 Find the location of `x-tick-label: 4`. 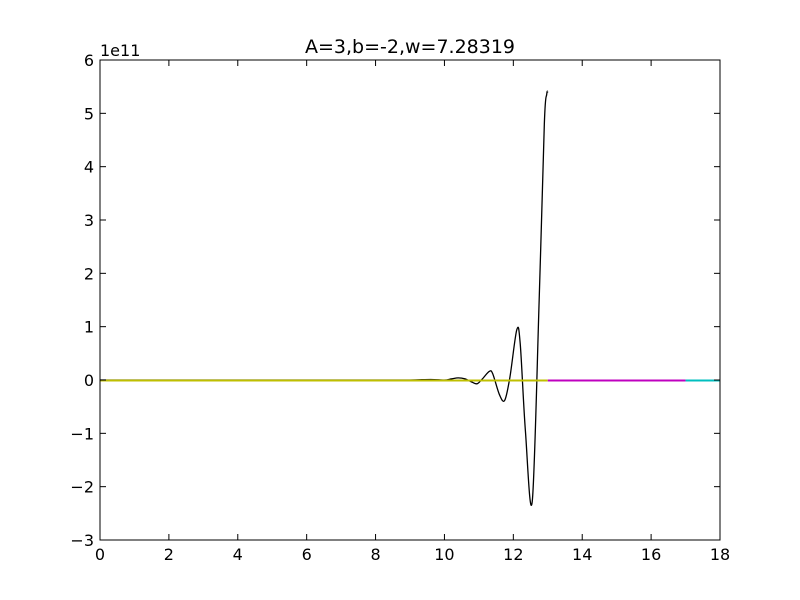

x-tick-label: 4 is located at coordinates (238, 554).